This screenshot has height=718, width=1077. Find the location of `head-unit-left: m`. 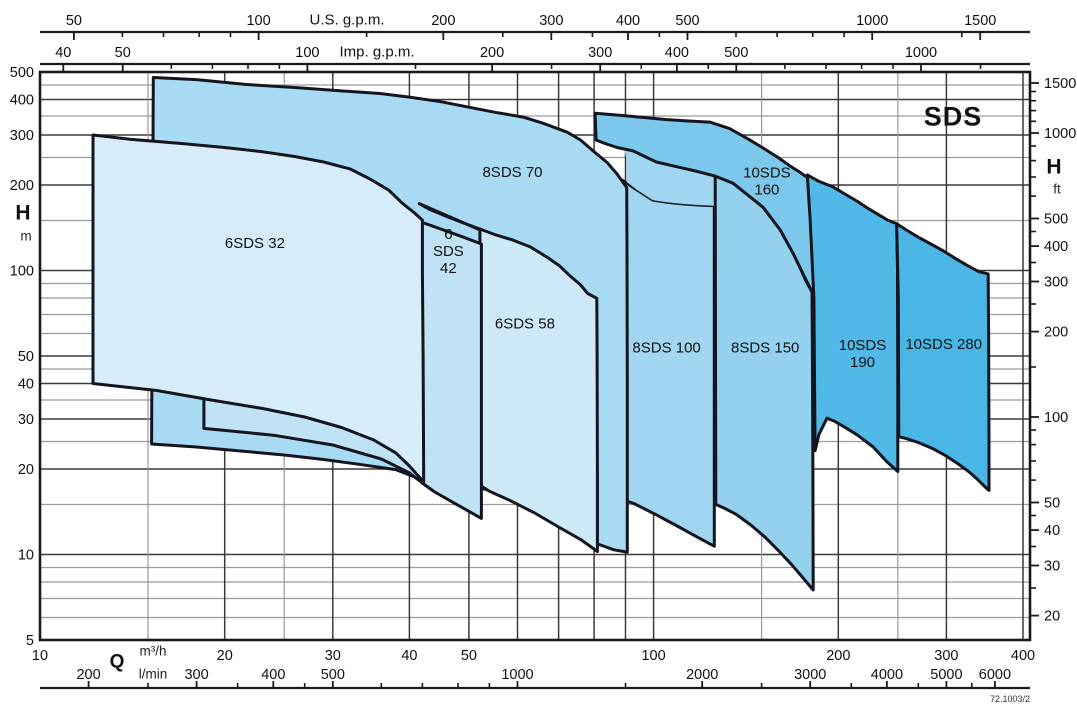

head-unit-left: m is located at coordinates (26, 236).